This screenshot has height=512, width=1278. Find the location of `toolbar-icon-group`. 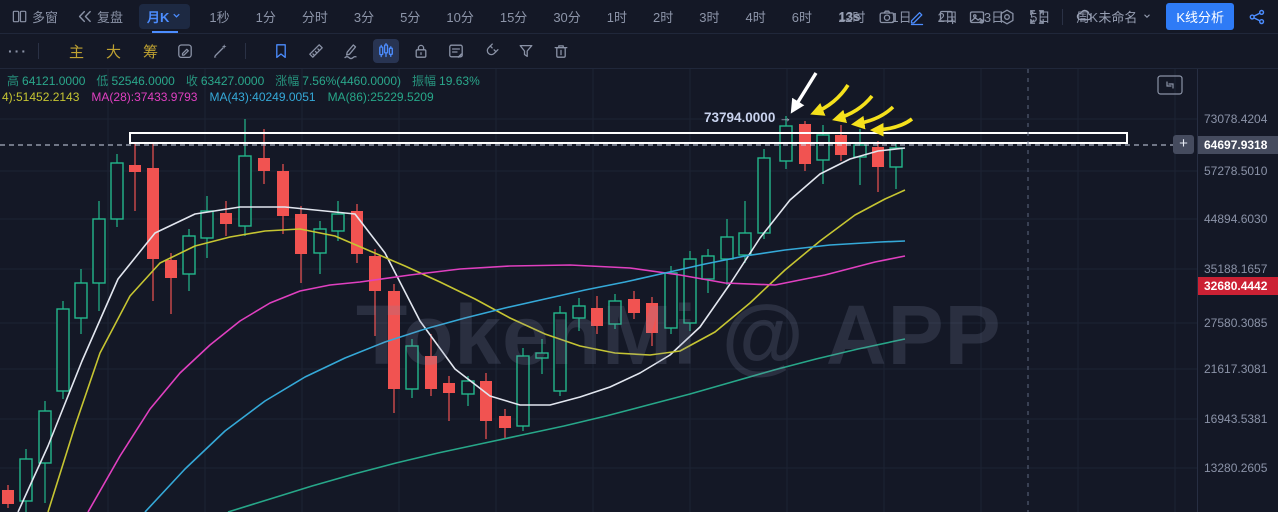

toolbar-icon-group is located at coordinates (962, 17).